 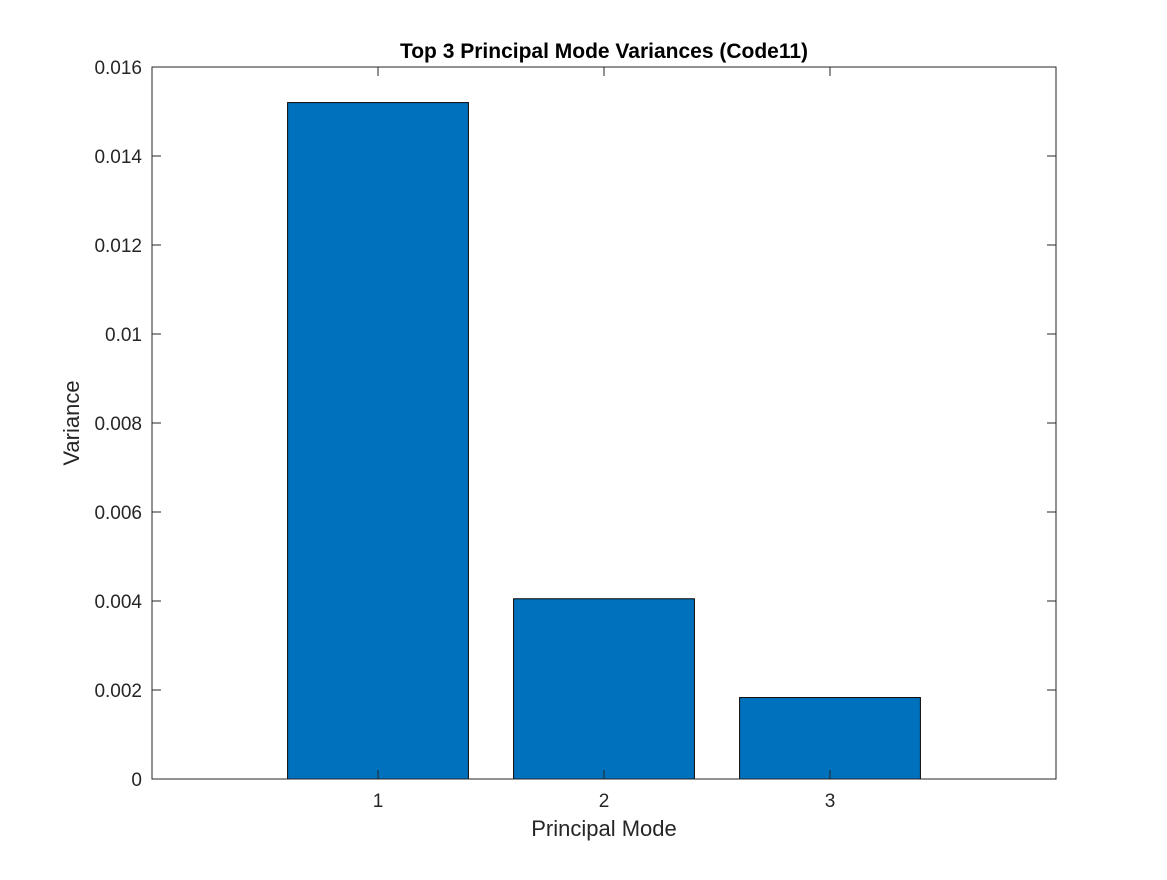 What do you see at coordinates (118, 246) in the screenshot?
I see `y-tick-label: 0.012` at bounding box center [118, 246].